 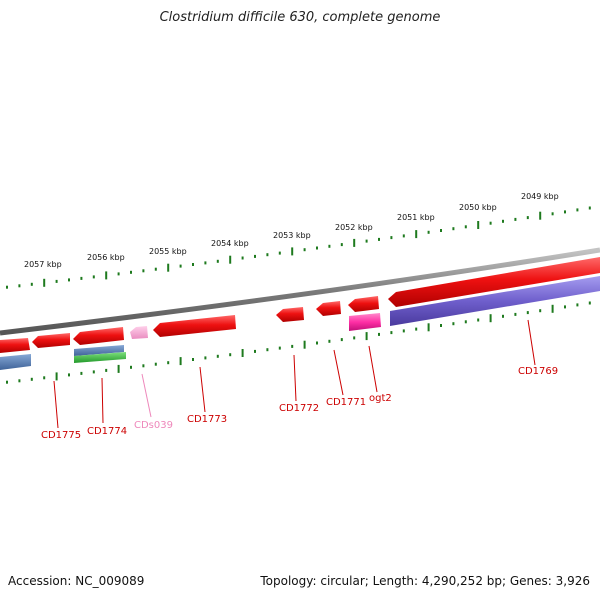 What do you see at coordinates (290, 314) in the screenshot?
I see `cds-feature-cd1772` at bounding box center [290, 314].